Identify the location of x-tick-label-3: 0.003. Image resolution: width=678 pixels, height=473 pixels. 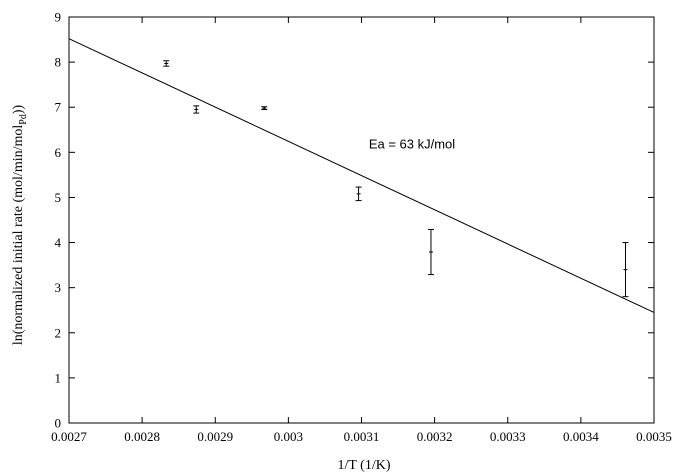
(288, 436).